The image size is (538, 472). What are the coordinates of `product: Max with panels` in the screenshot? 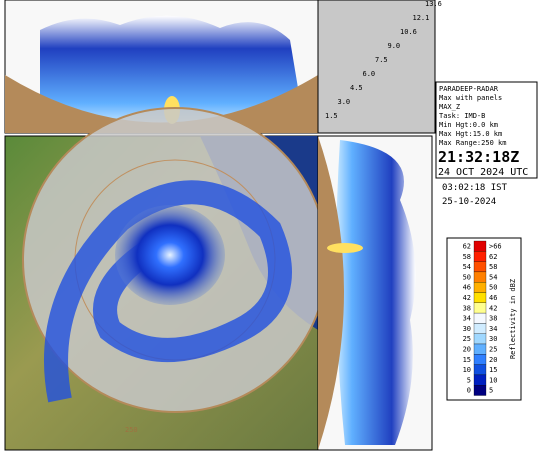 It's located at (470, 98).